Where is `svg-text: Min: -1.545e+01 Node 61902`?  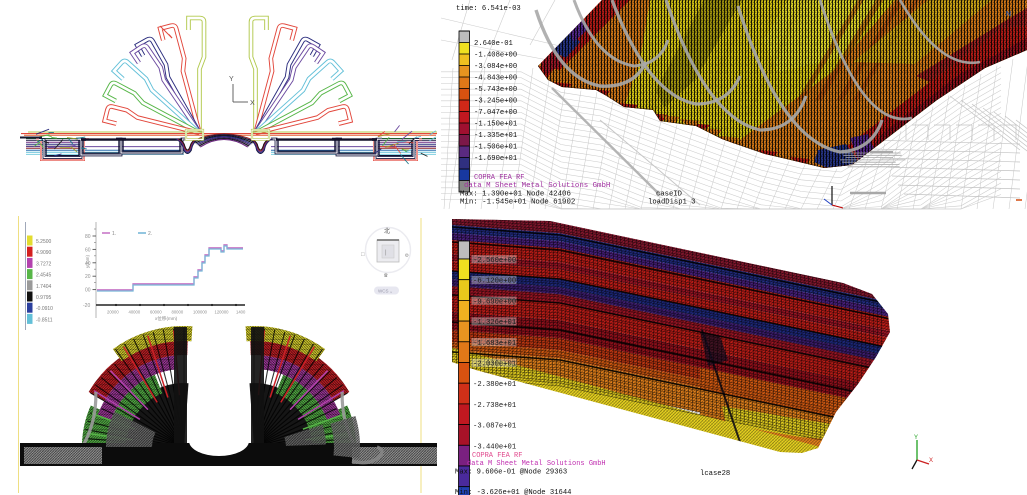 svg-text: Min: -1.545e+01 Node 61902 is located at coordinates (517, 203).